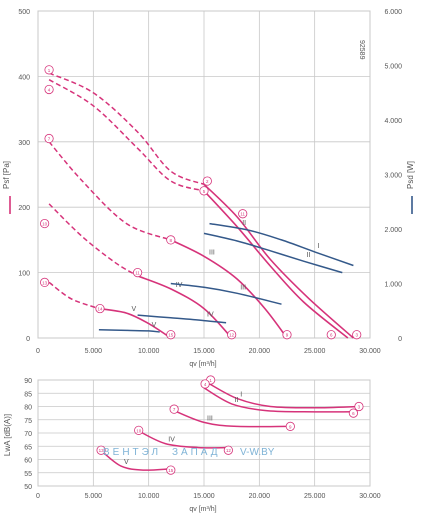 Image resolution: width=426 pixels, height=521 pixels. Describe the element at coordinates (24, 143) in the screenshot. I see `top-y-left-tick: 300` at that location.